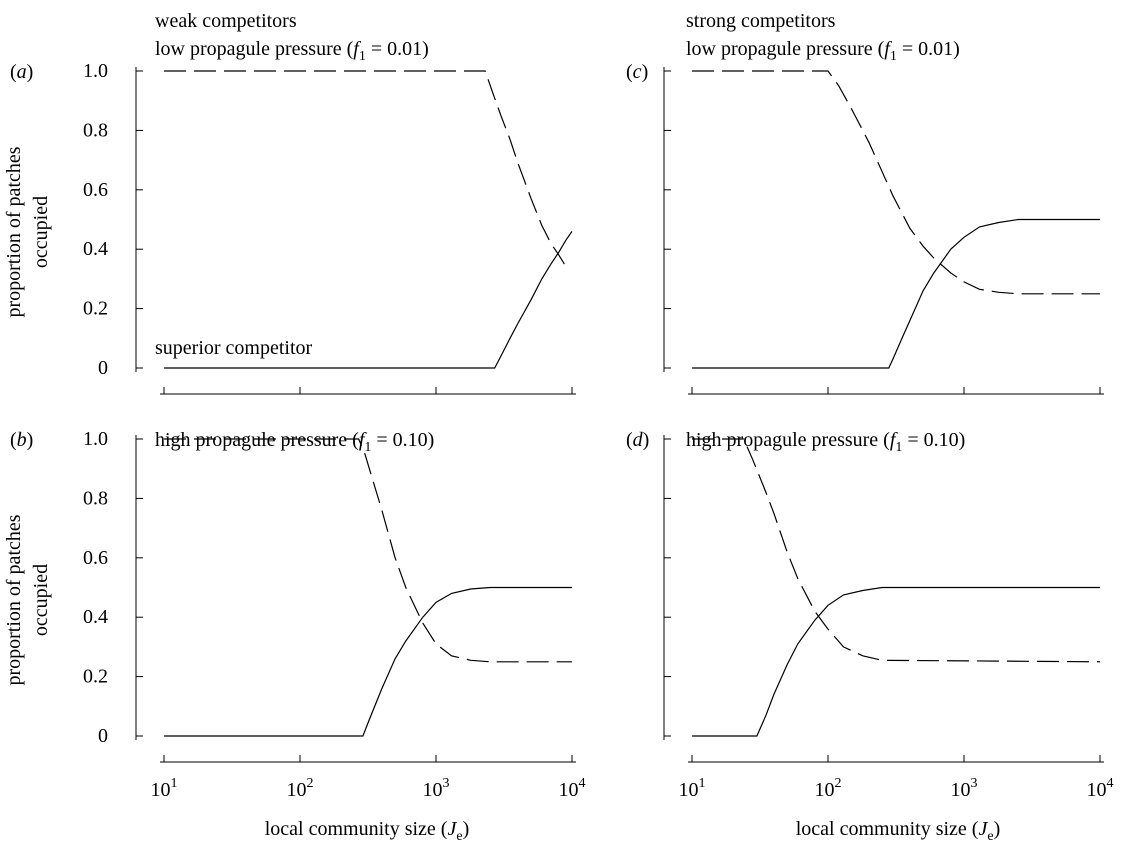 Image resolution: width=1131 pixels, height=843 pixels. I want to click on panel-a-curves, so click(368, 219).